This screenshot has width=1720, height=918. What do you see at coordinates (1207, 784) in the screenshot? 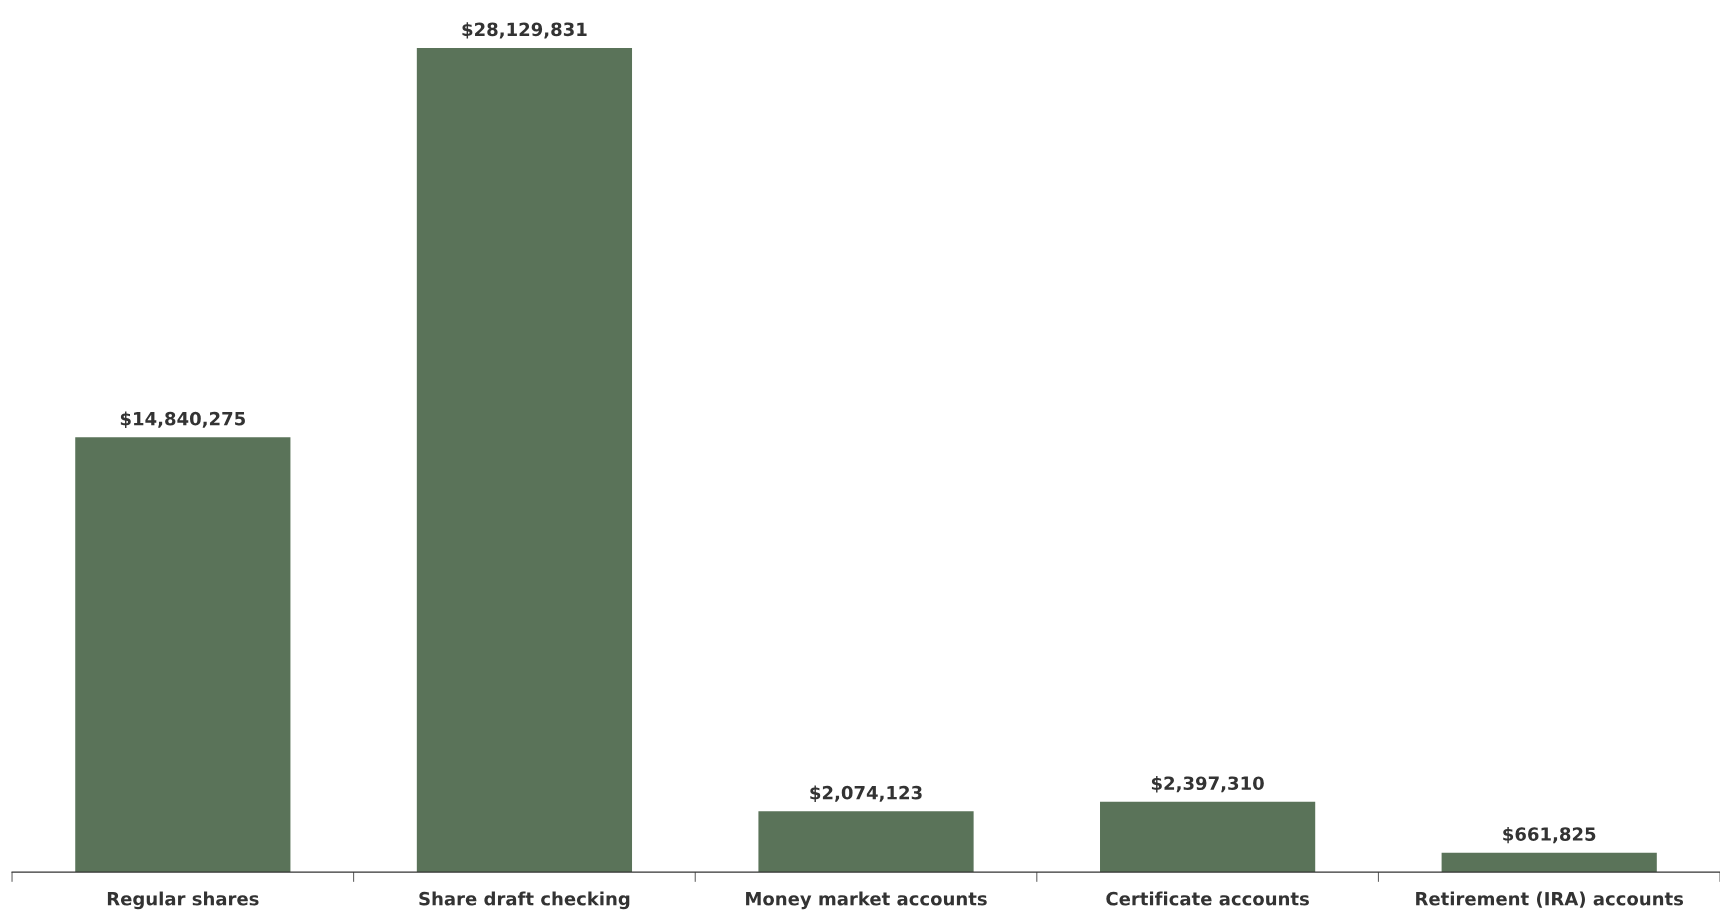
I see `data-label: $2,397,310` at bounding box center [1207, 784].